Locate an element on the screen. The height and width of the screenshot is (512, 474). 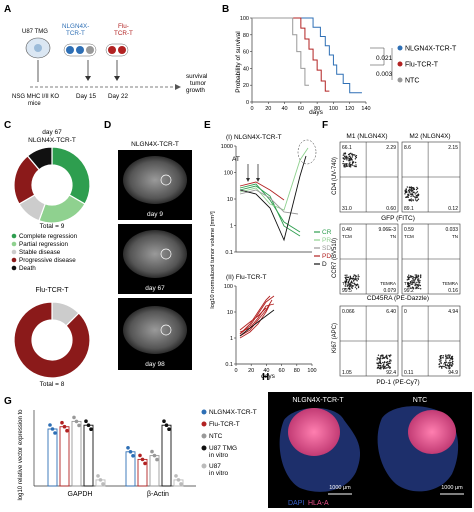
pvalue-2: 0.003 is located at coordinates (384, 74).